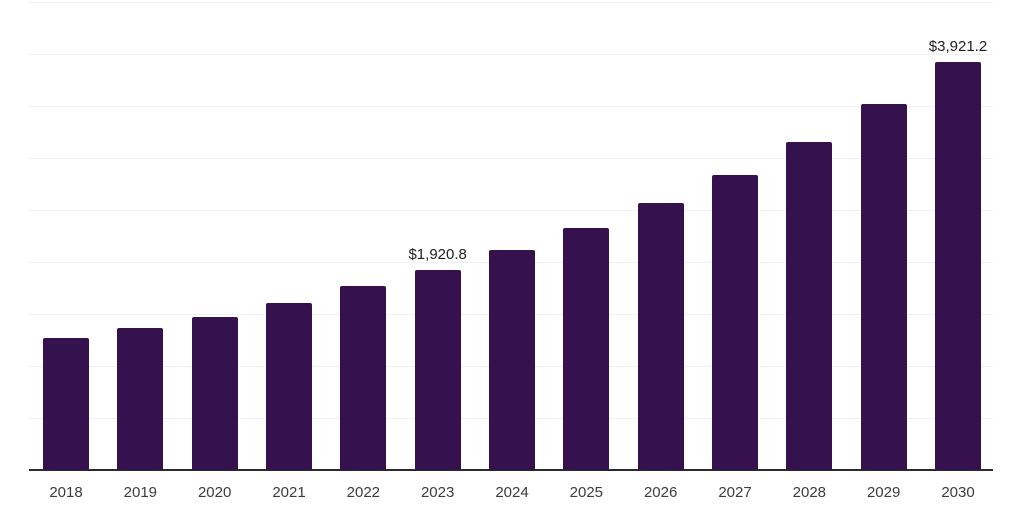 The height and width of the screenshot is (512, 1024). I want to click on value-label-2030: $3,921.2, so click(958, 47).